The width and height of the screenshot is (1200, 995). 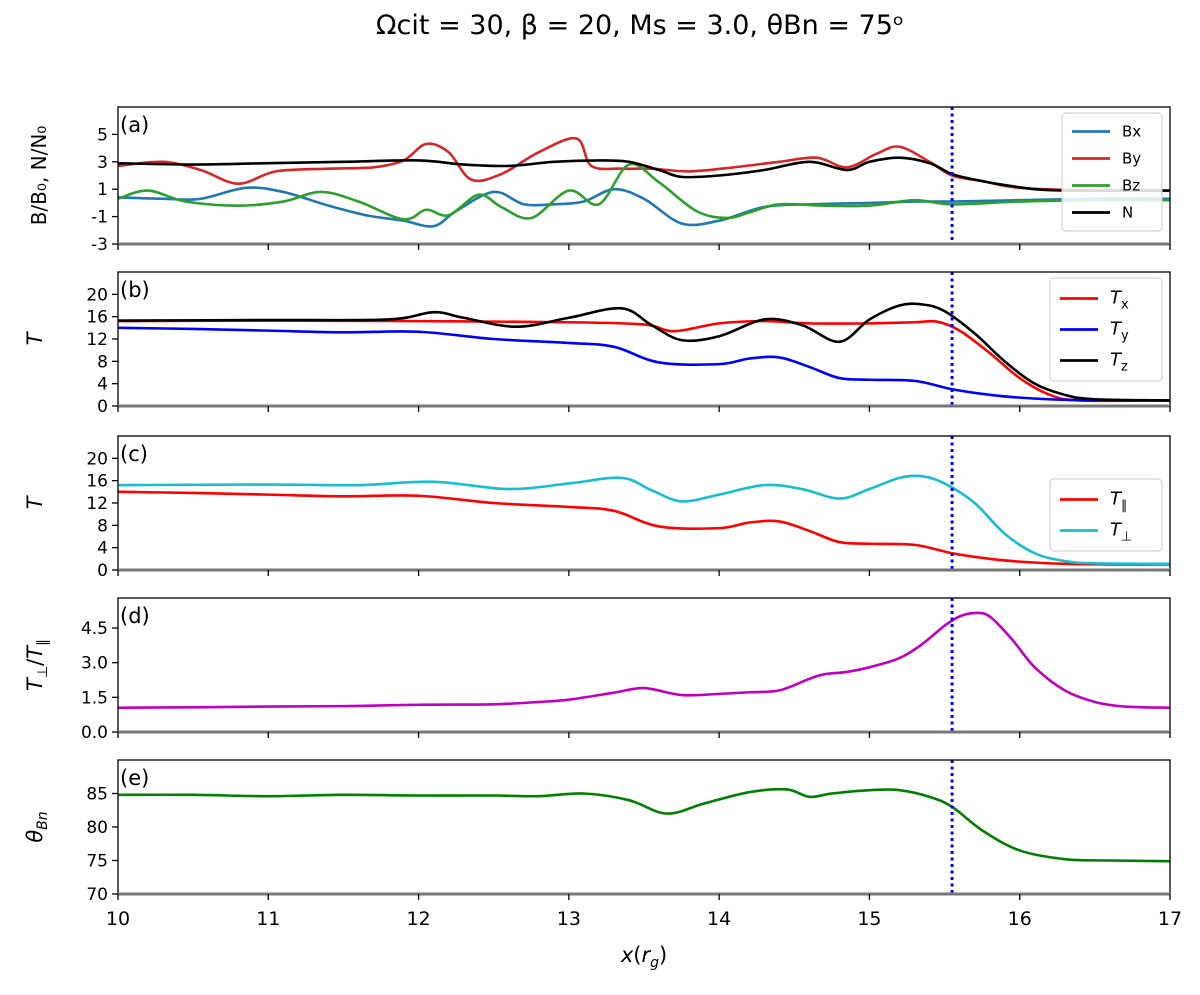 I want to click on legend-label: Ty, so click(x=1119, y=331).